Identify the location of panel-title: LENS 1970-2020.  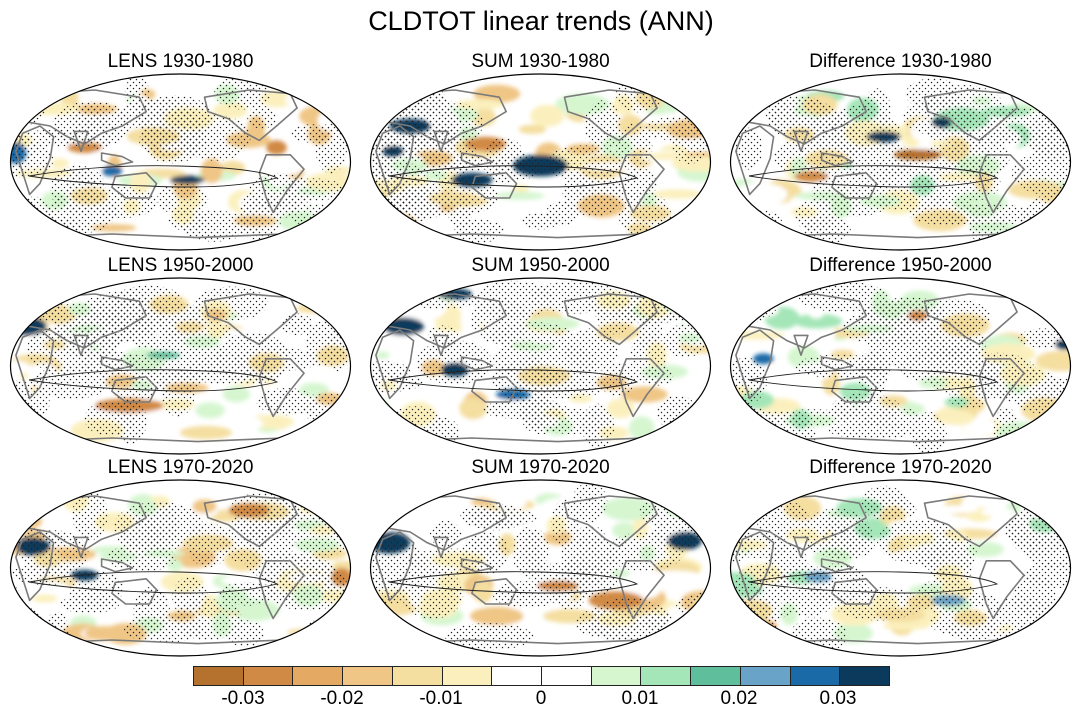
(180, 467).